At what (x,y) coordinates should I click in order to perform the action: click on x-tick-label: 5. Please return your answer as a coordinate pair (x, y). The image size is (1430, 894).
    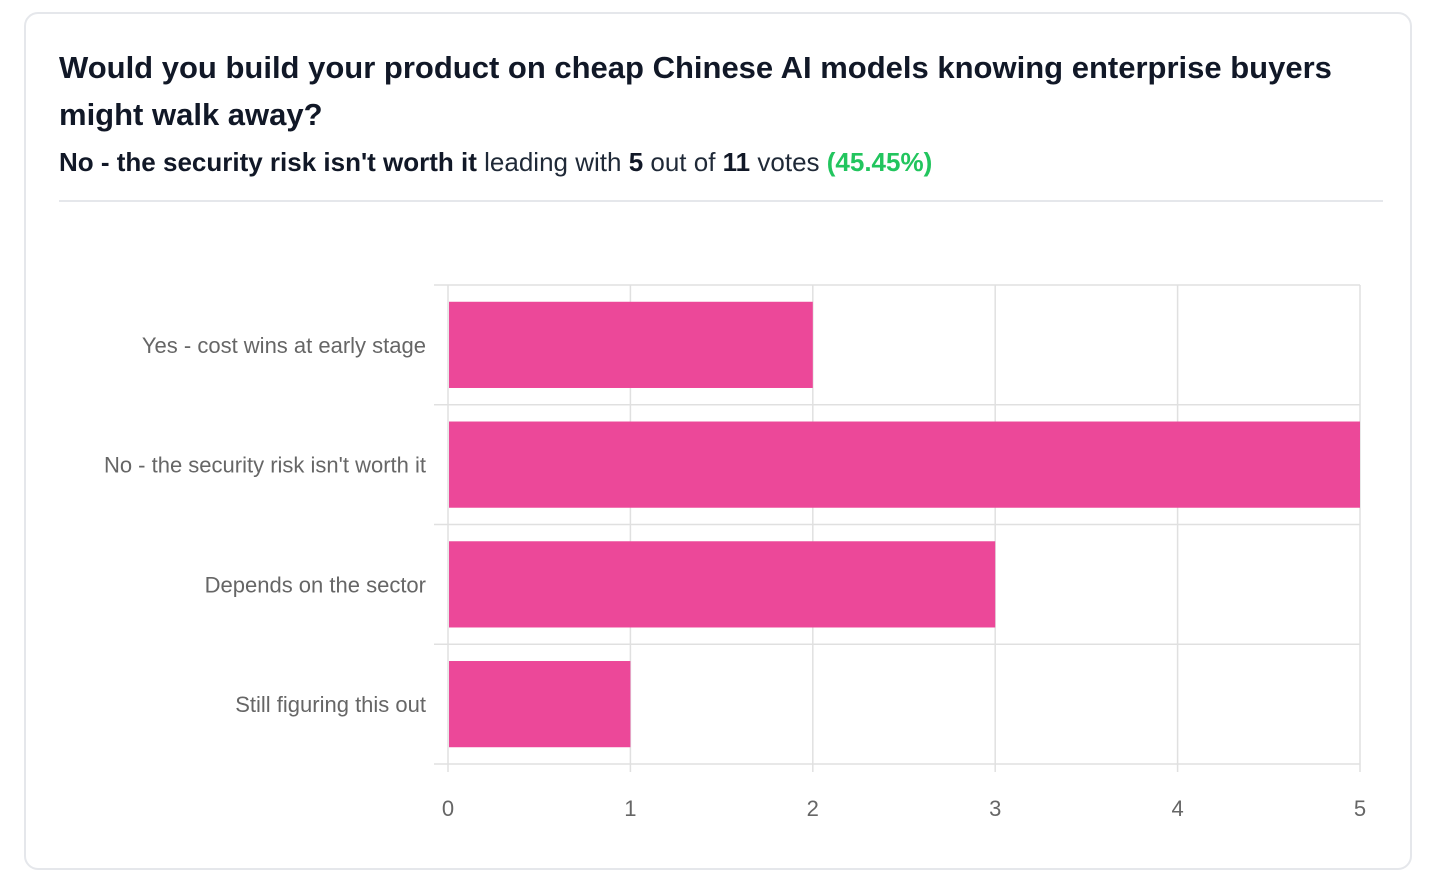
    Looking at the image, I should click on (1360, 808).